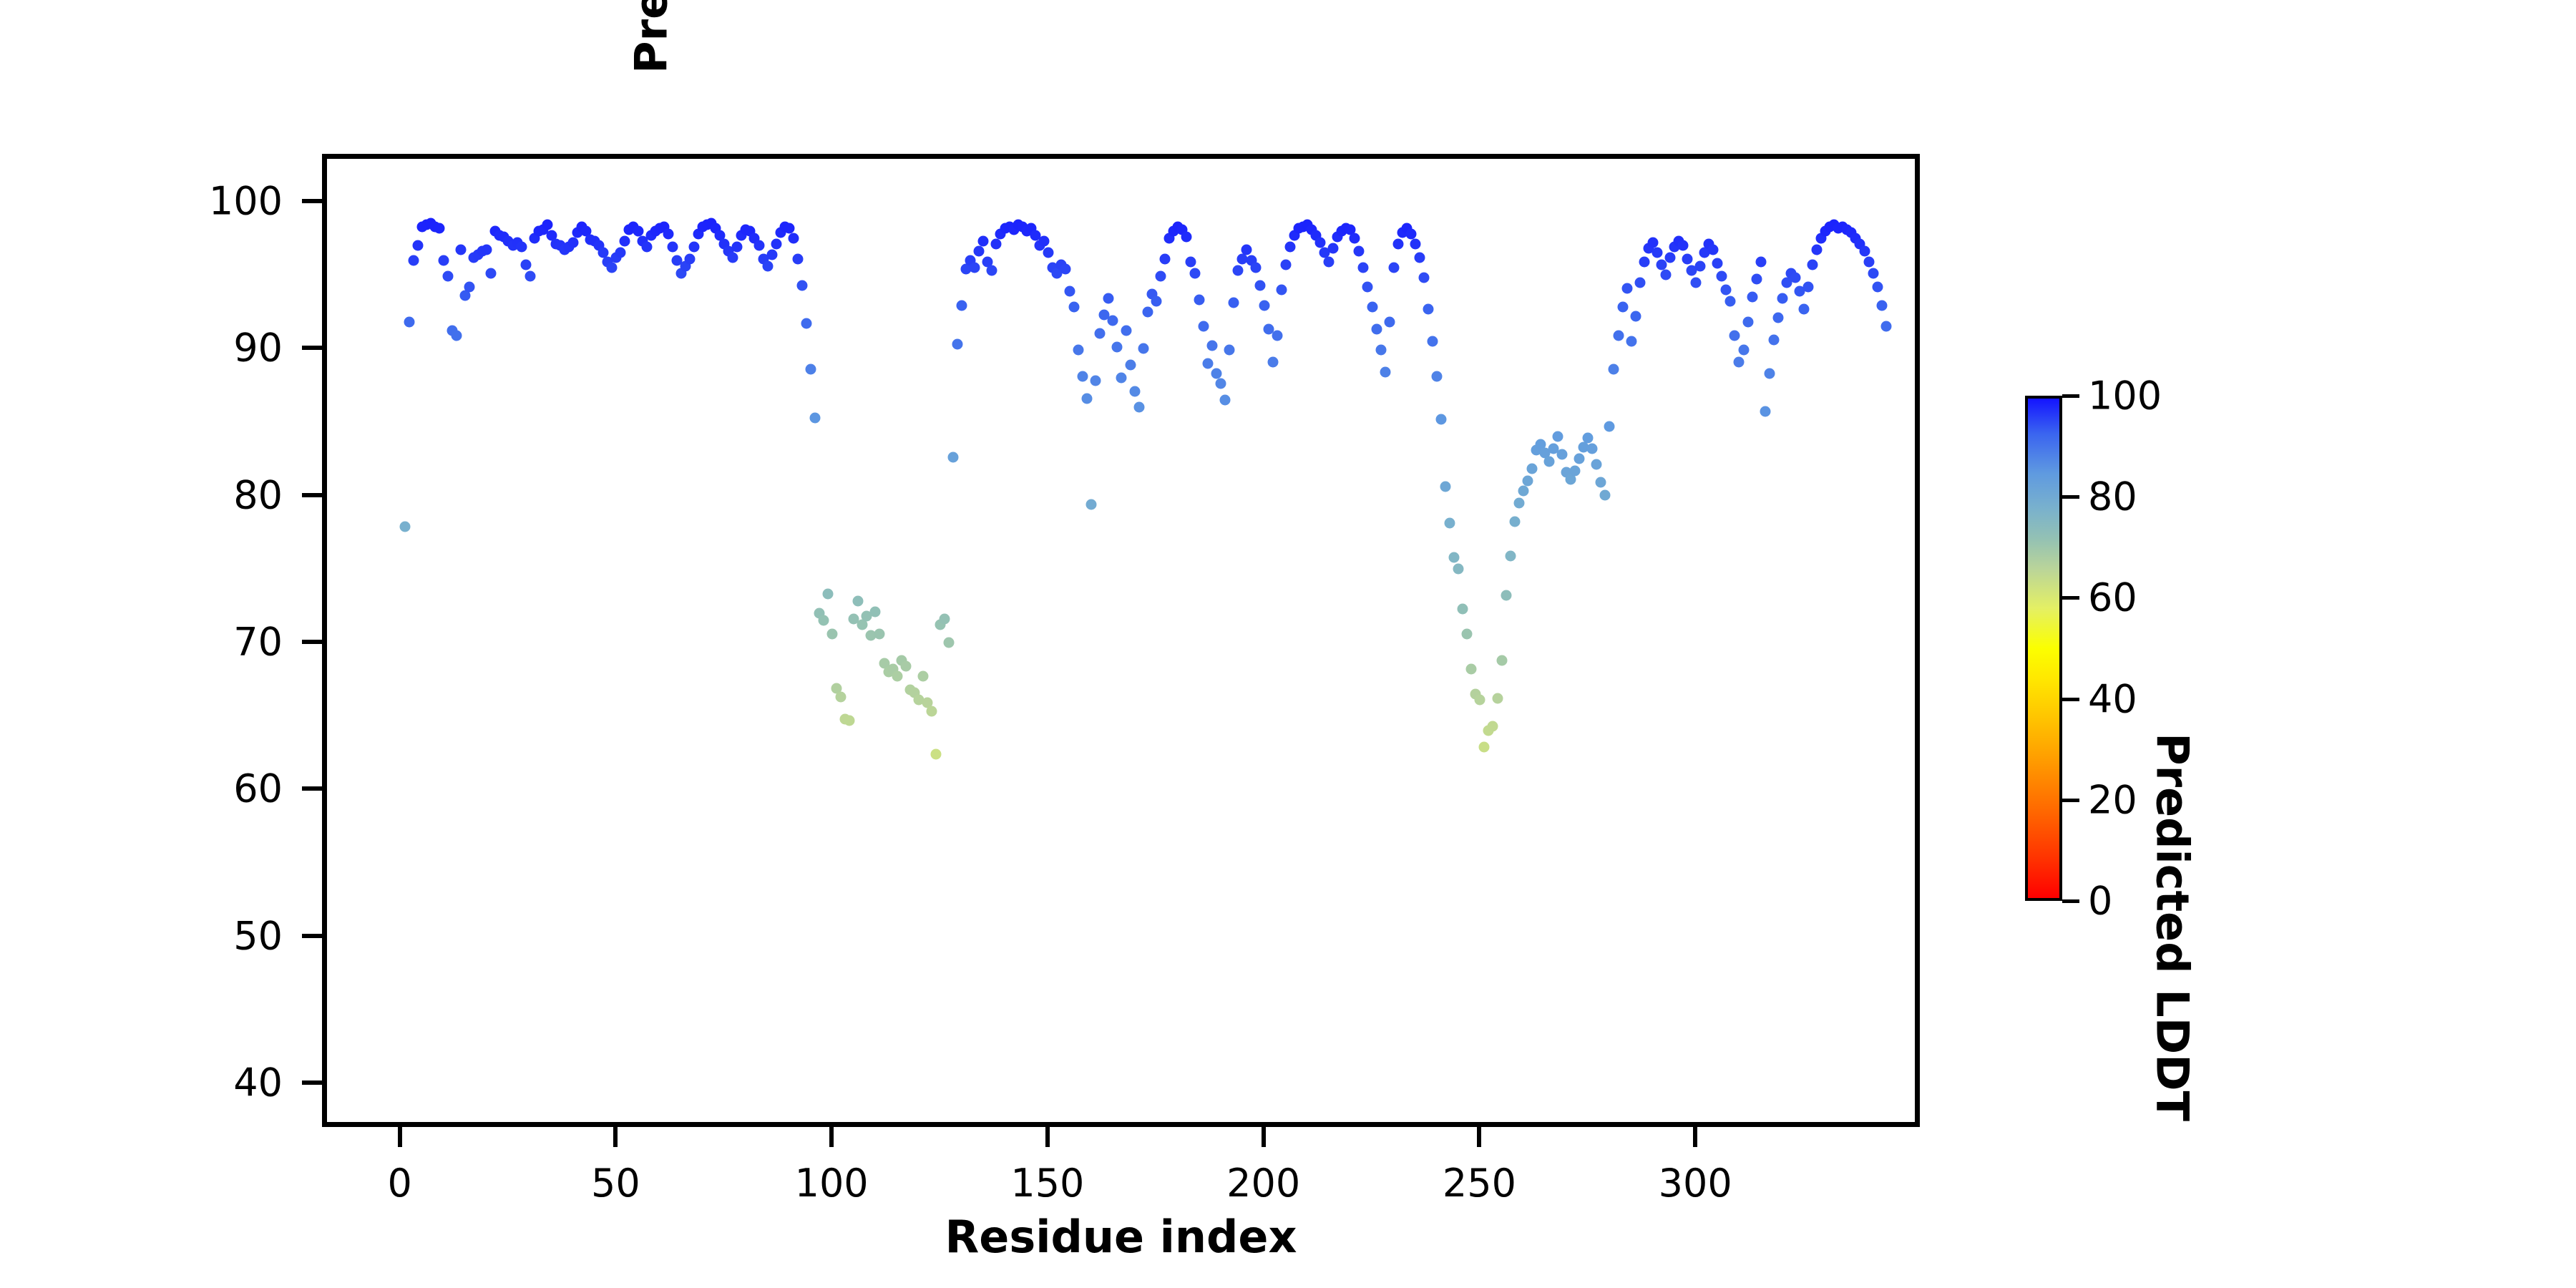 This screenshot has width=2576, height=1288. What do you see at coordinates (2125, 396) in the screenshot?
I see `colorbar-tick-label: 100` at bounding box center [2125, 396].